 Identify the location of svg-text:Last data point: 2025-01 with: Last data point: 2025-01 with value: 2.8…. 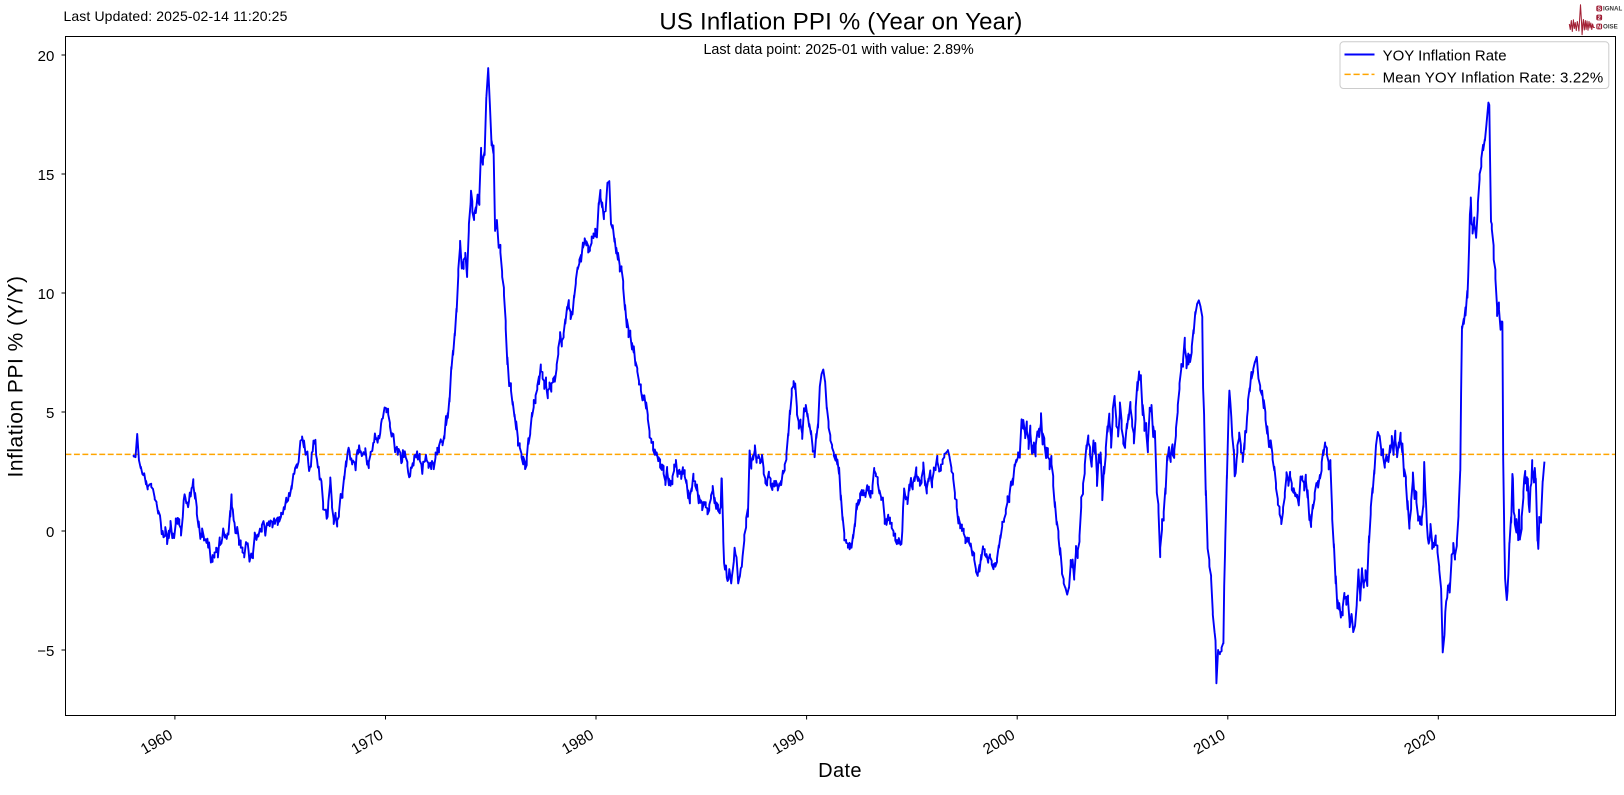
(838, 50).